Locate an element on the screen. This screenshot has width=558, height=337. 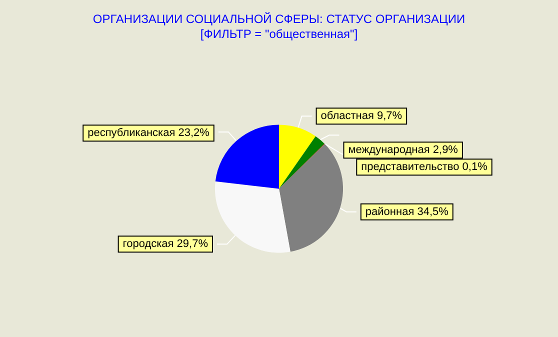
slice-label: городская 29,7% is located at coordinates (165, 244).